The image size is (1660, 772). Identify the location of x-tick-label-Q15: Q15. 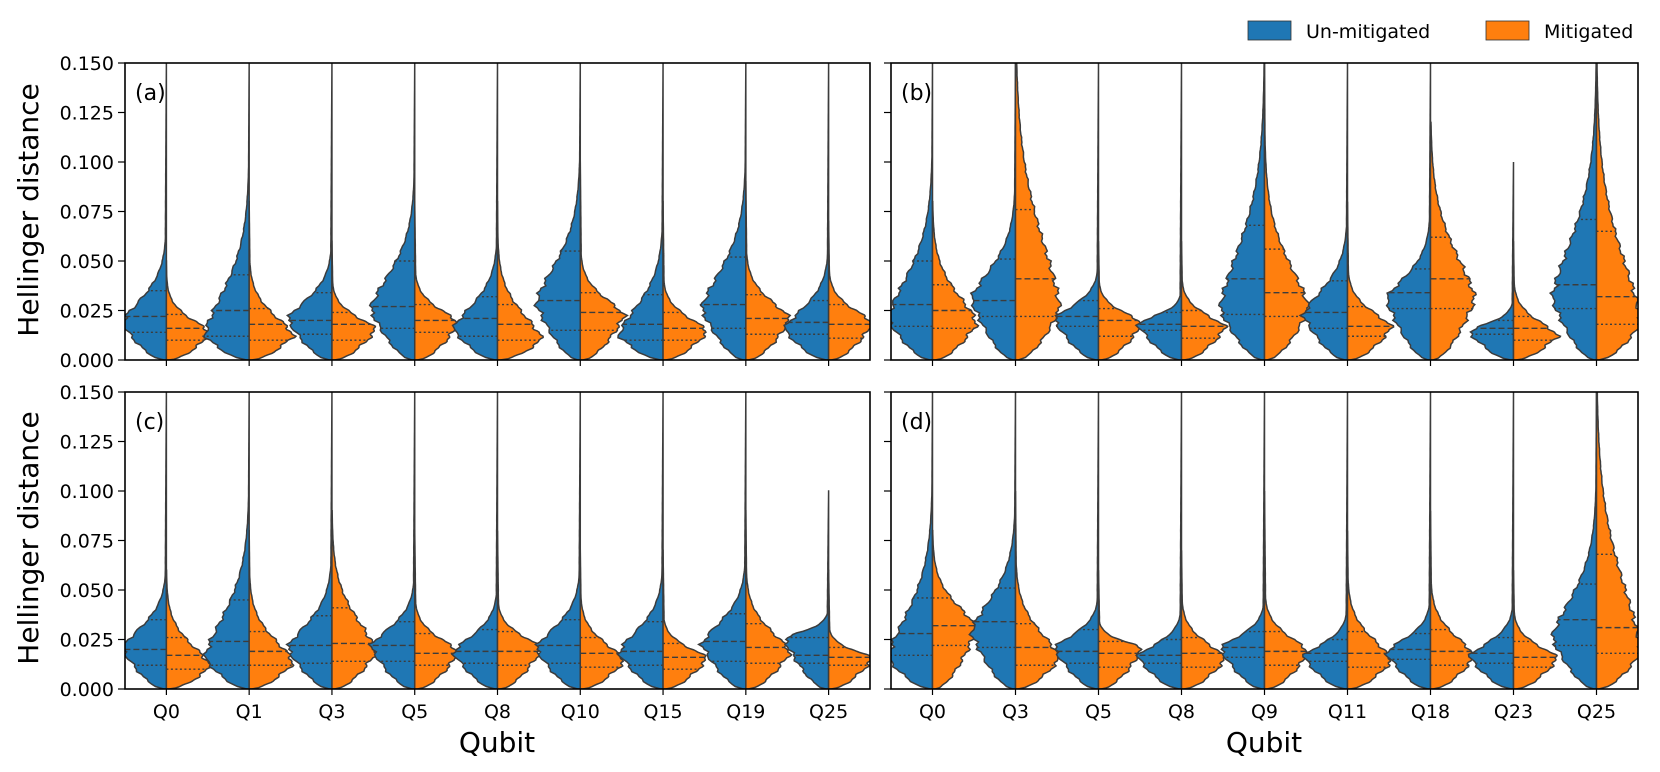
(662, 712).